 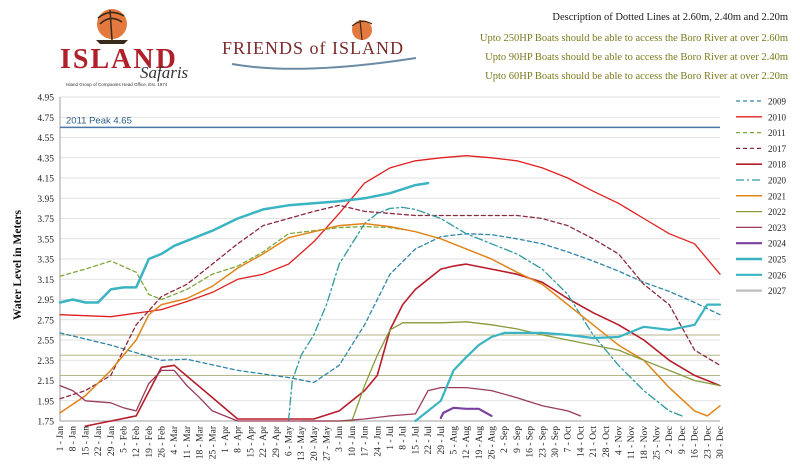 I want to click on x-tick-label: 8 - Jul, so click(x=404, y=438).